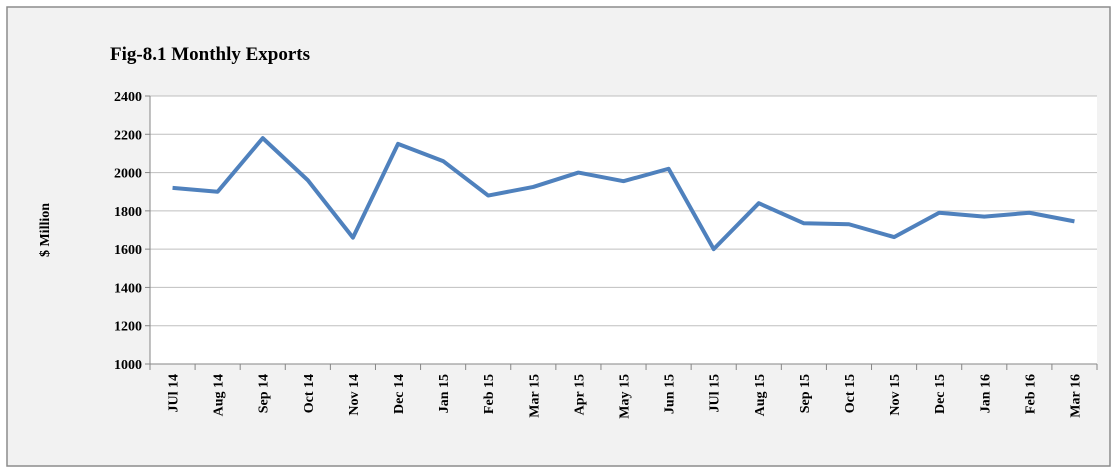 This screenshot has width=1117, height=473. I want to click on x-tick-label: JUl 14, so click(174, 393).